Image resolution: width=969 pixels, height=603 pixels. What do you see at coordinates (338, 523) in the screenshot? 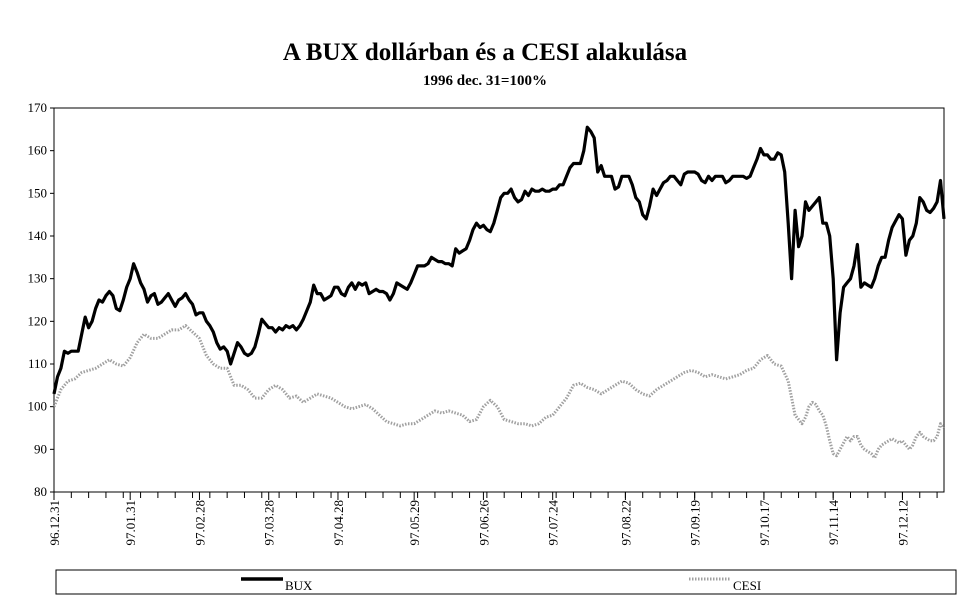
I see `x-tick-label: 97.04.28` at bounding box center [338, 523].